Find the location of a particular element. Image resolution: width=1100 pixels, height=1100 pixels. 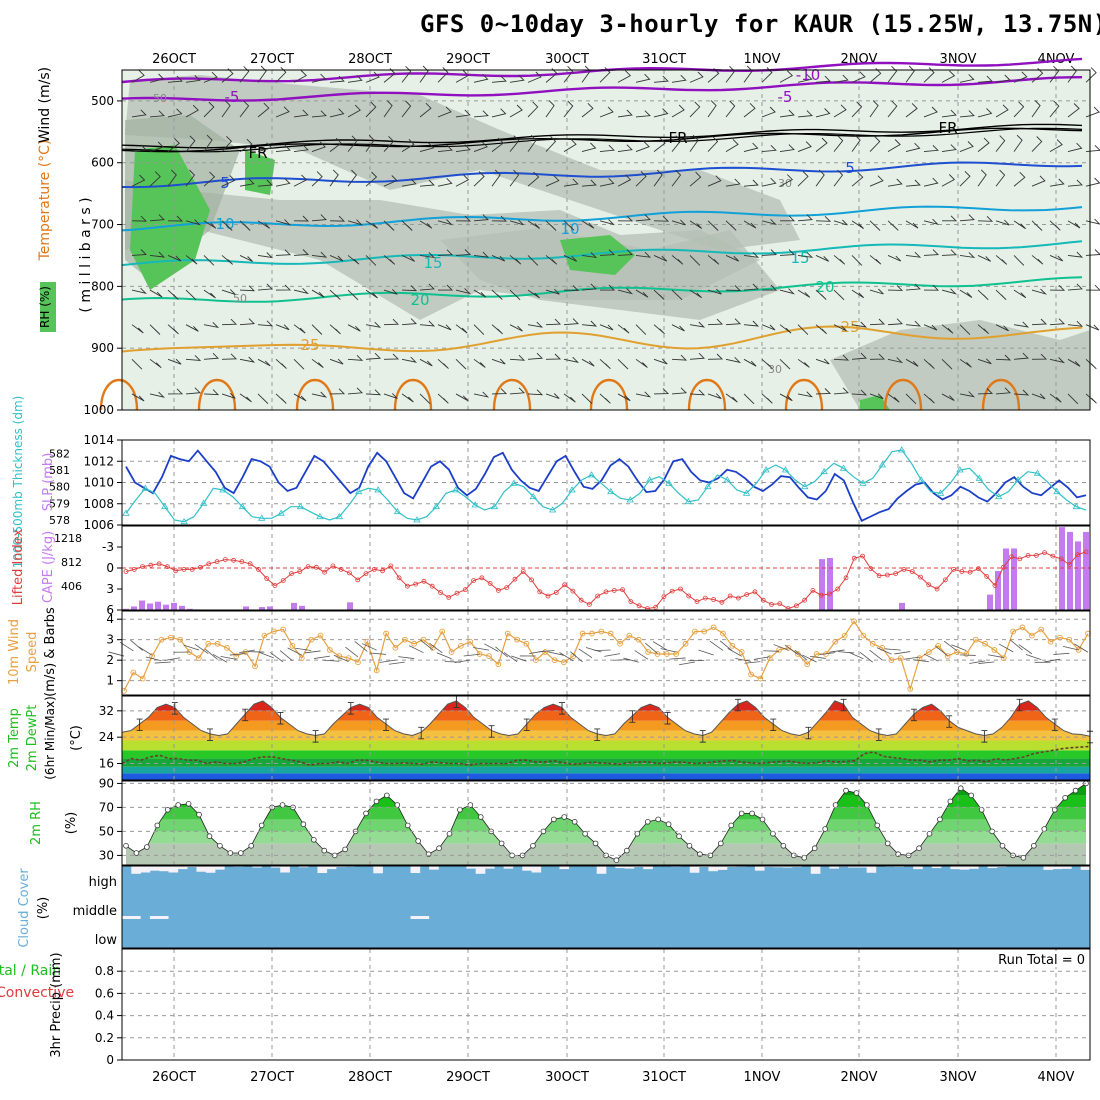

date-label-top: 31OCT is located at coordinates (664, 59).